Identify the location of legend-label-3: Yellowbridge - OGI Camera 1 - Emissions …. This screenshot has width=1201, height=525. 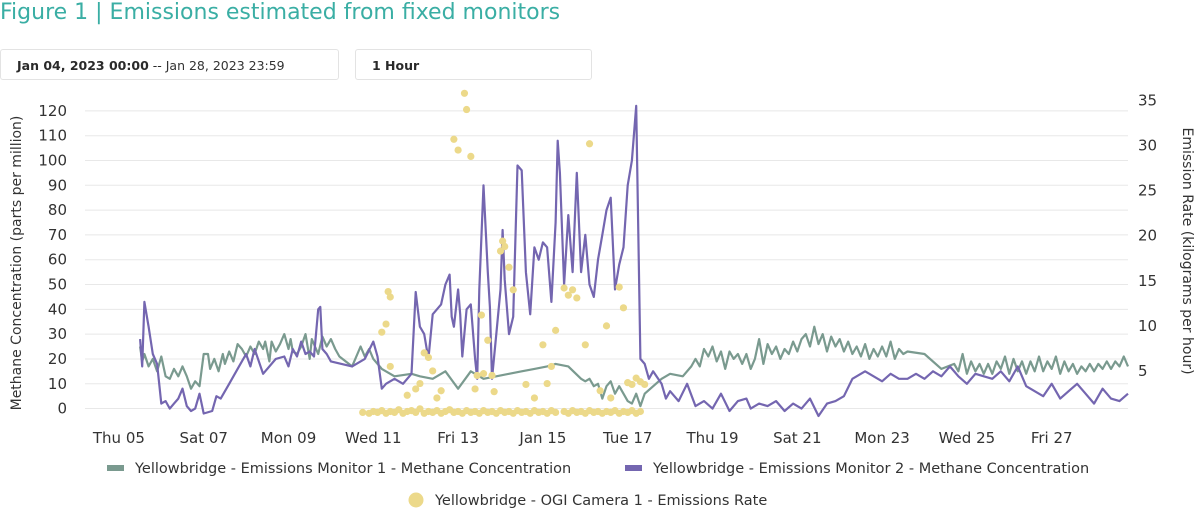
(600, 501).